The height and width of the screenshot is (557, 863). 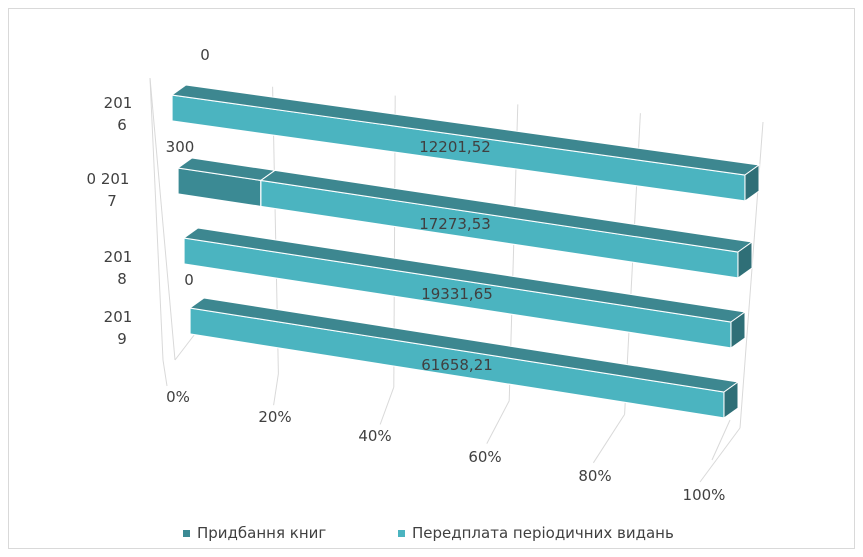 I want to click on data-label-periodicals-2016: 12201,52, so click(x=455, y=147).